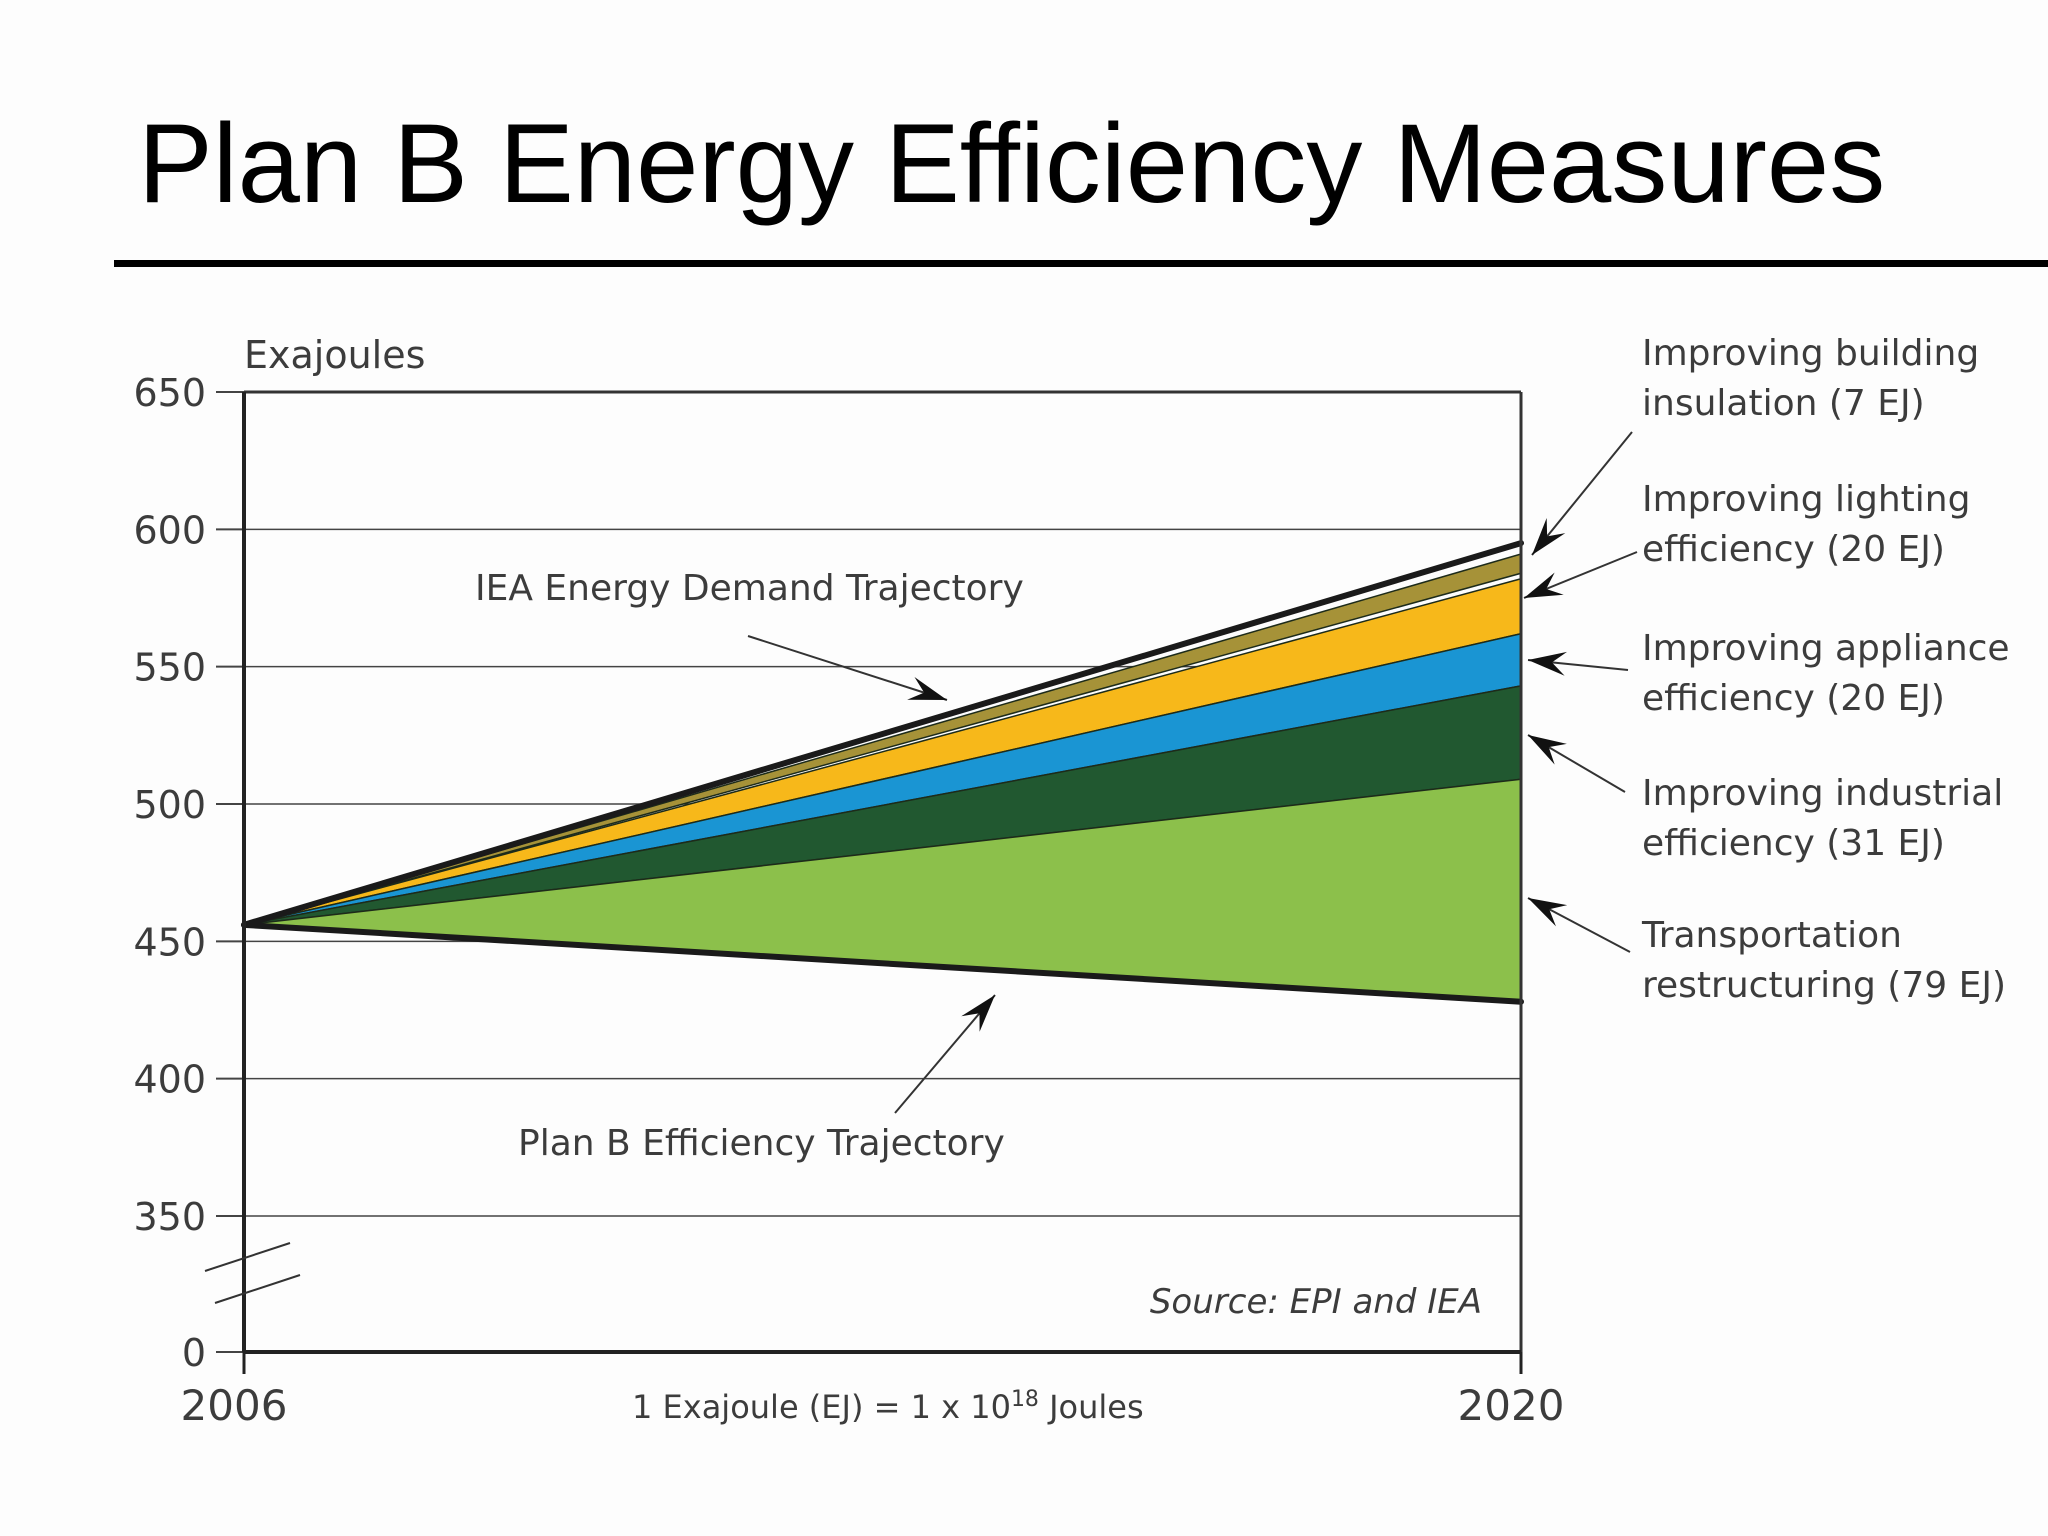 This screenshot has height=1536, width=2048. Describe the element at coordinates (169, 668) in the screenshot. I see `y-tick-label-550: 550` at that location.